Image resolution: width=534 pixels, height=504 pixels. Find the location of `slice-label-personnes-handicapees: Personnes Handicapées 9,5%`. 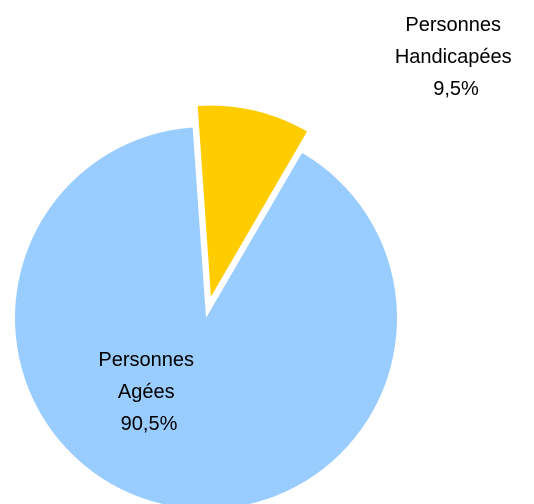

slice-label-personnes-handicapees: Personnes Handicapées 9,5% is located at coordinates (456, 57).